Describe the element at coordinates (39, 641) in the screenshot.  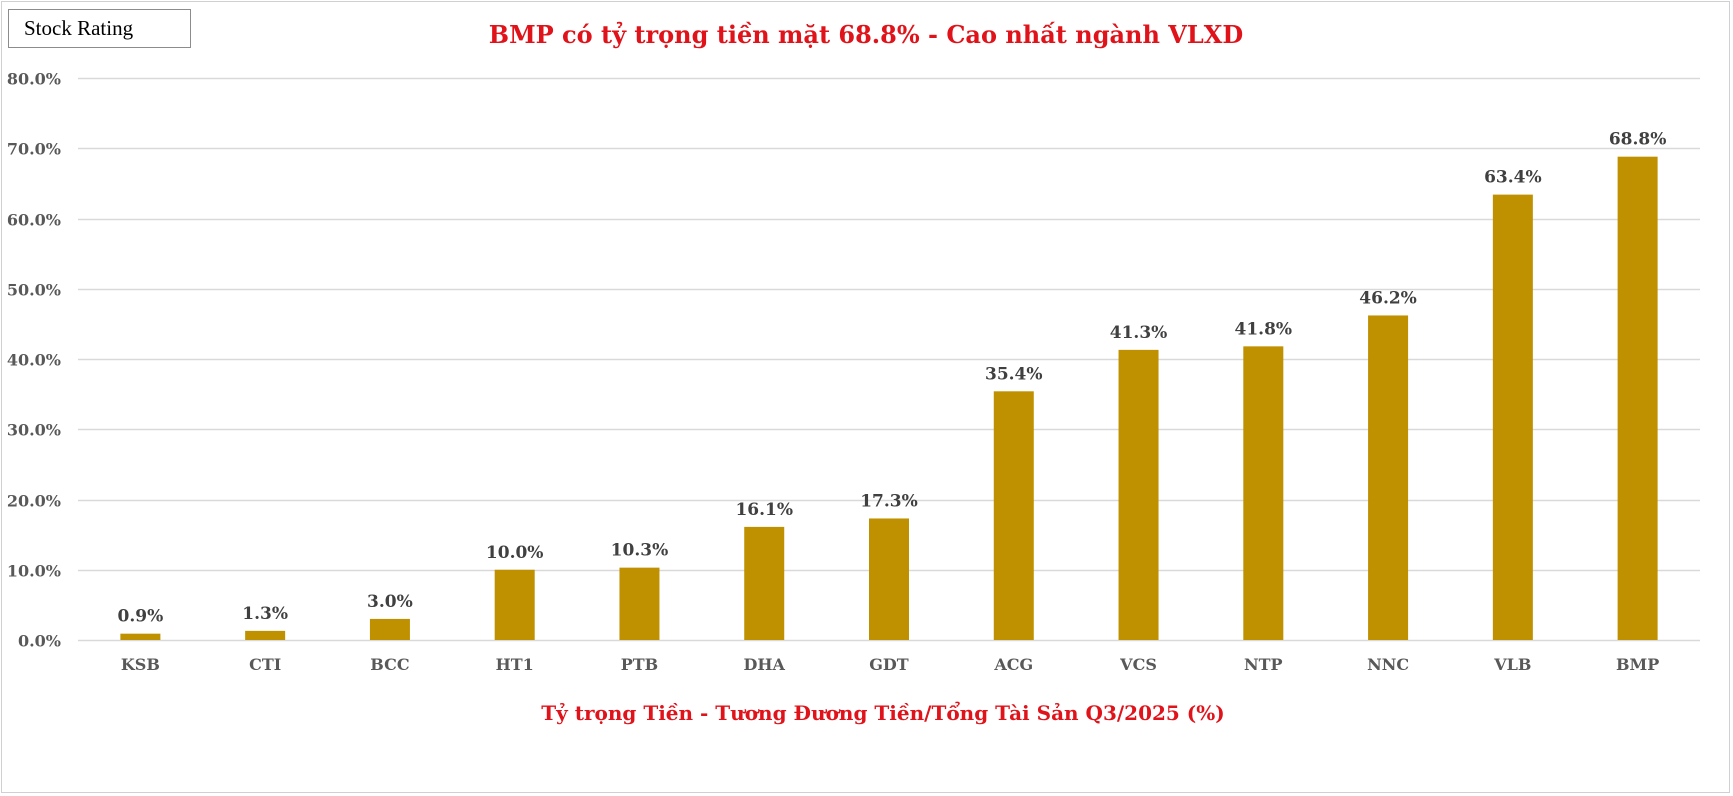
I see `y-tick-label: 0.0%` at that location.